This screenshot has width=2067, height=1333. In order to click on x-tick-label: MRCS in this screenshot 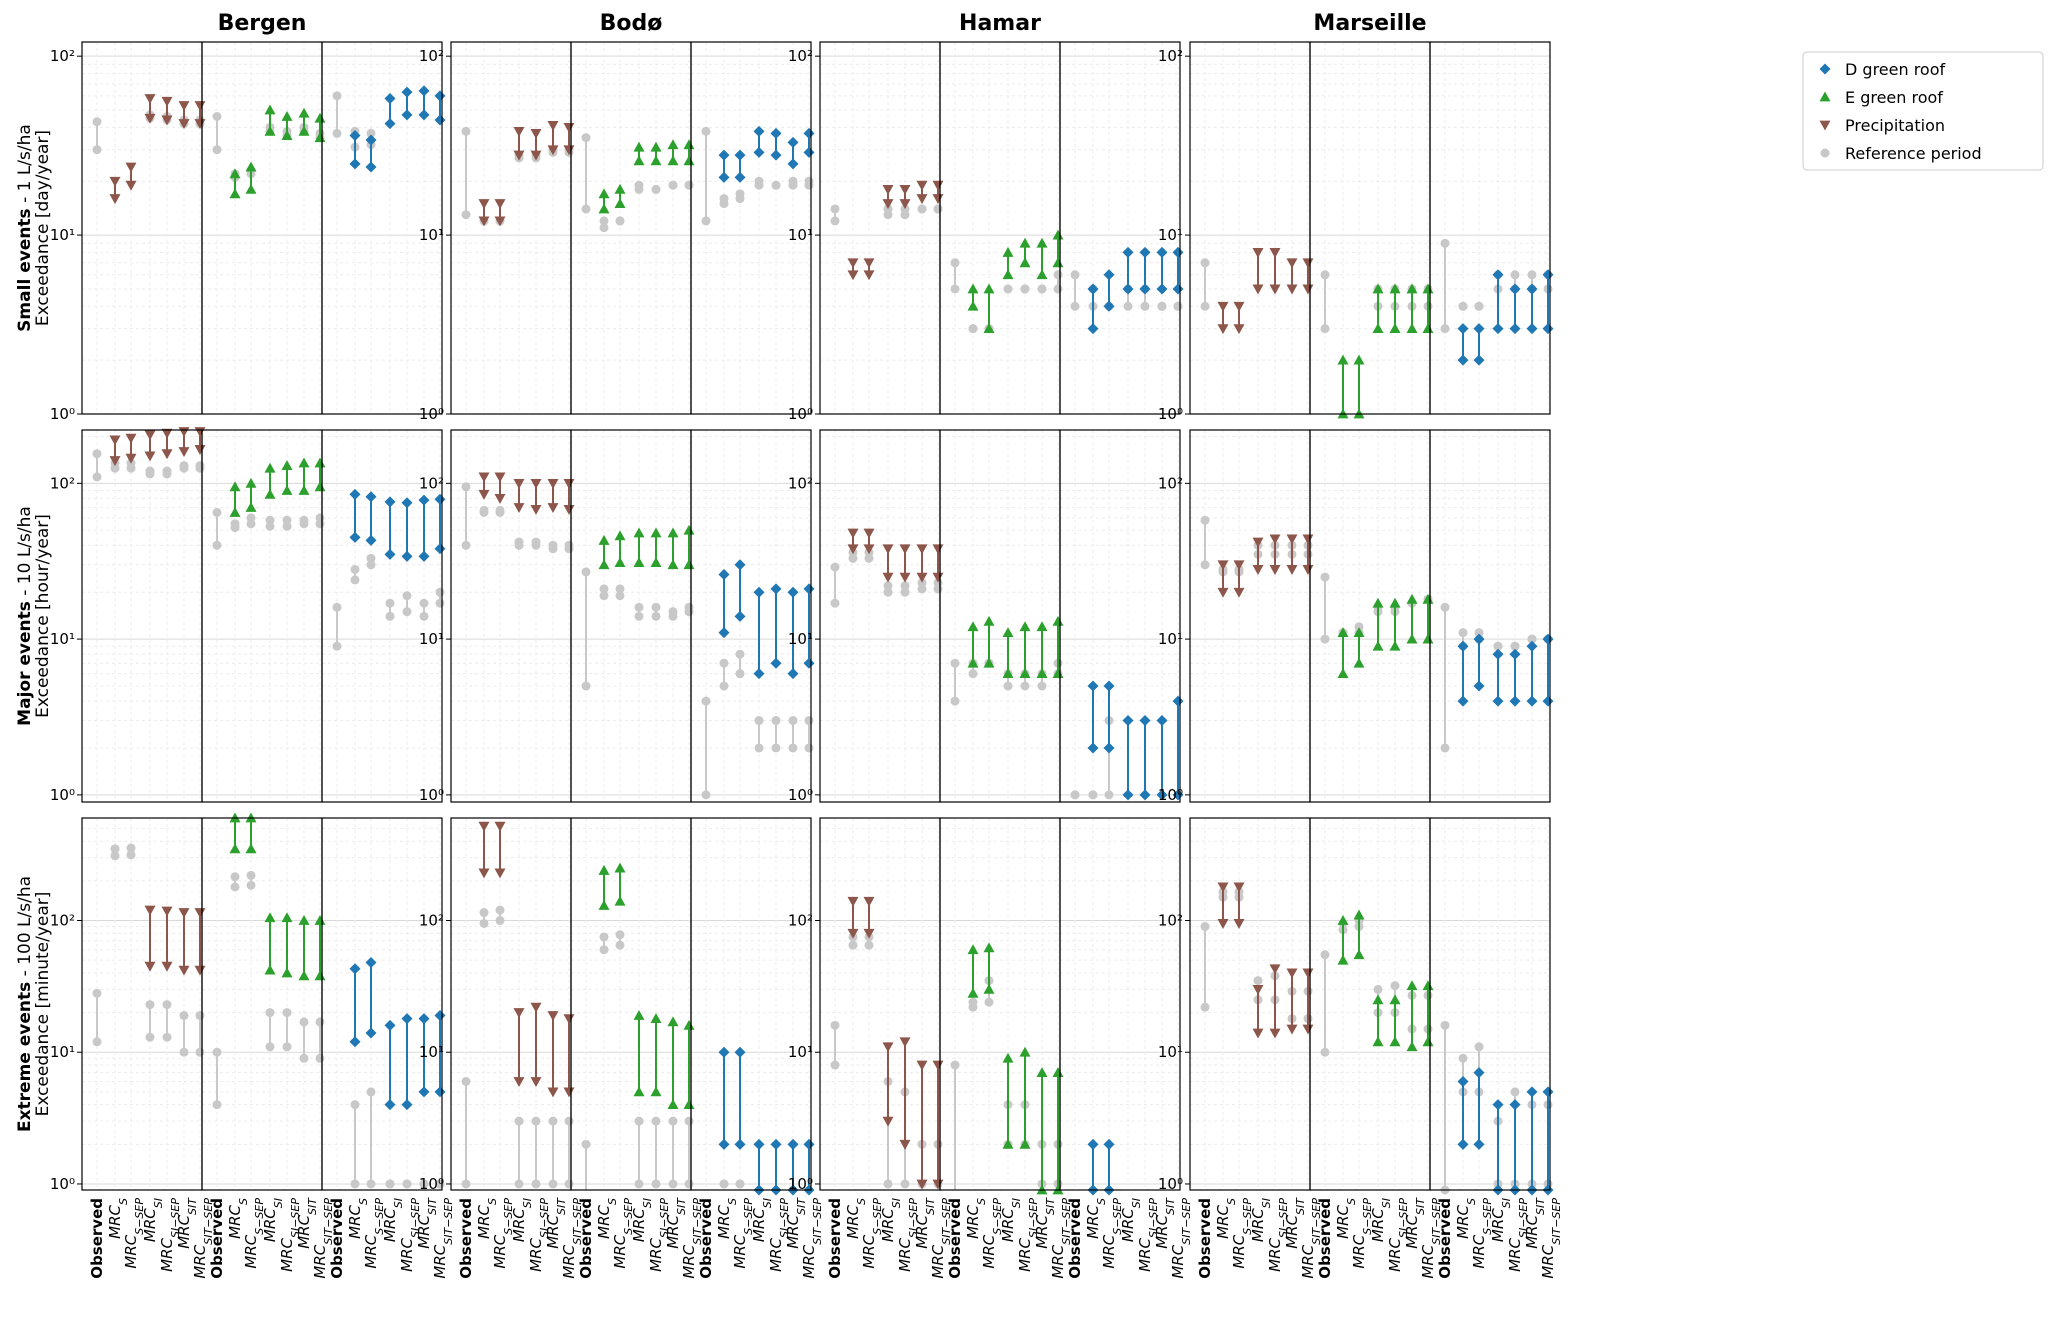, I will do `click(727, 1218)`.